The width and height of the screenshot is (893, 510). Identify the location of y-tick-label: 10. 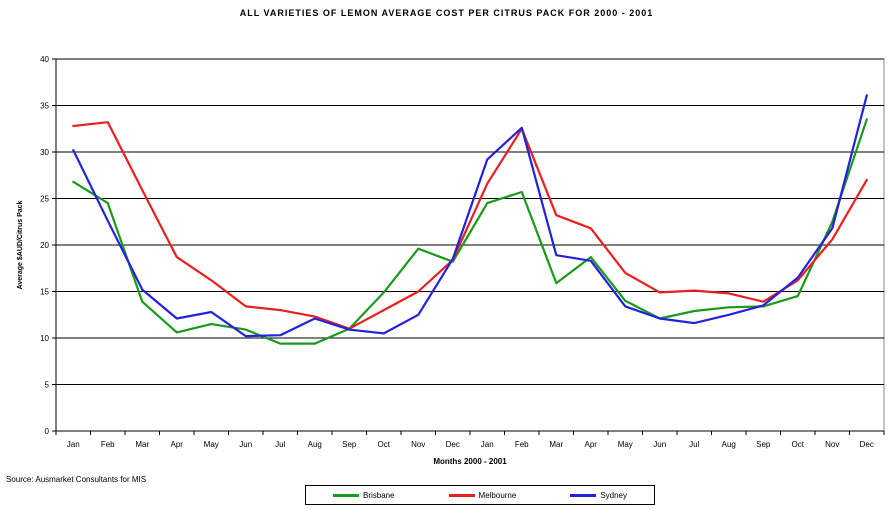
(44, 338).